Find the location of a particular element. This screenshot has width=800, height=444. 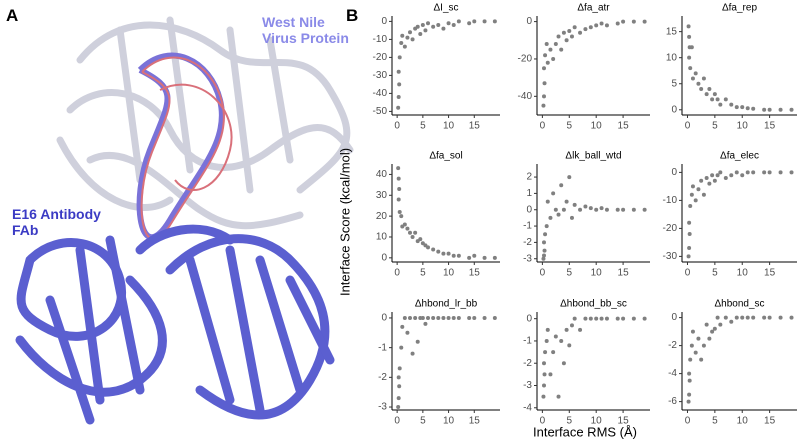

panel-title: Δfa_rep is located at coordinates (739, 8).